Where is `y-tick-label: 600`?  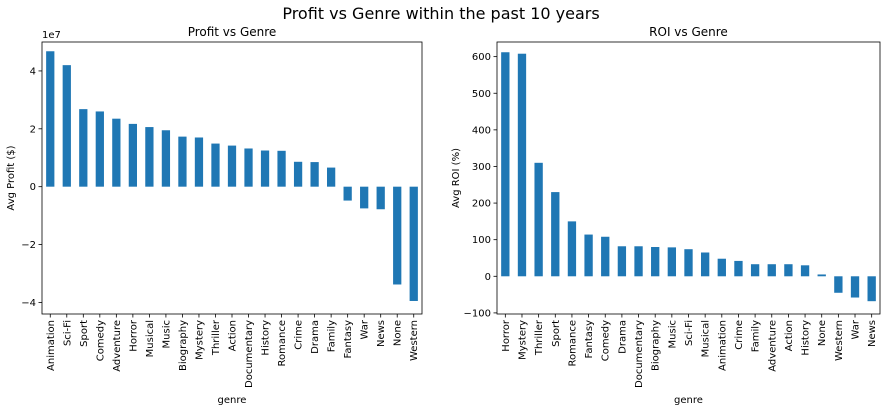
y-tick-label: 600 is located at coordinates (481, 57).